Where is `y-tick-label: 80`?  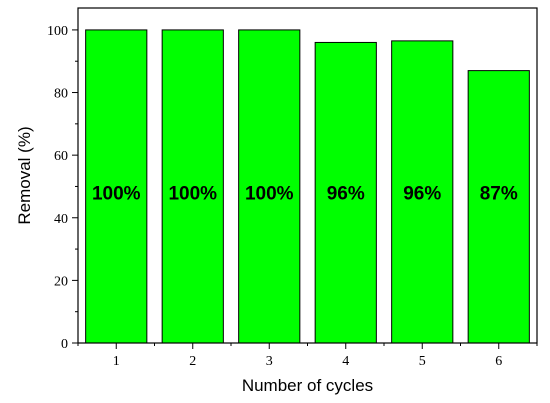
y-tick-label: 80 is located at coordinates (61, 94).